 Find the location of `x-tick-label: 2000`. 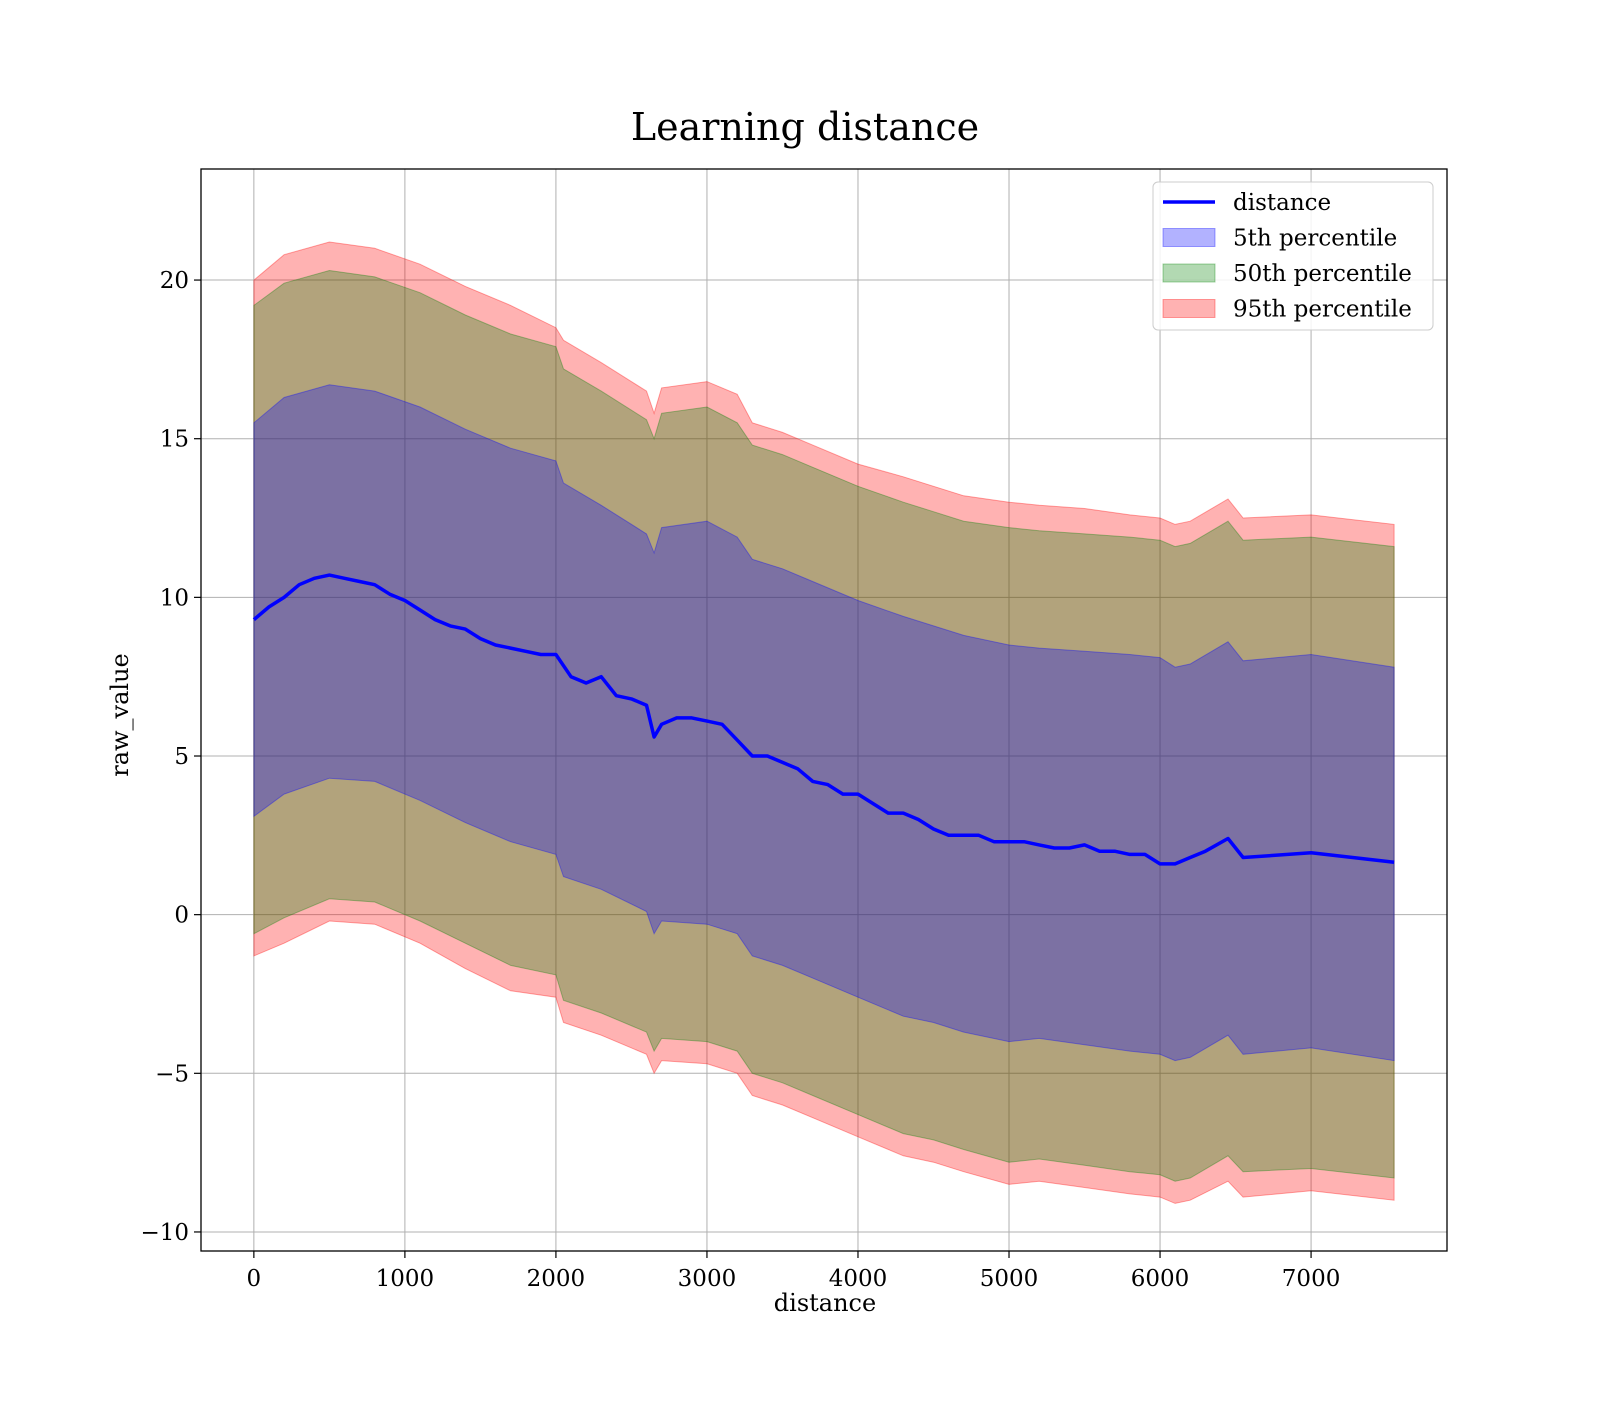

x-tick-label: 2000 is located at coordinates (556, 1279).